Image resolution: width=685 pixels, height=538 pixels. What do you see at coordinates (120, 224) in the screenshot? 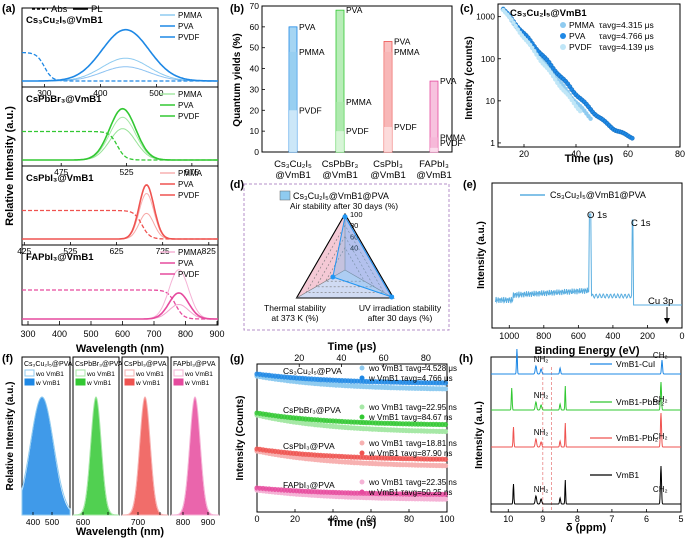
I see `abs-curve` at bounding box center [120, 224].